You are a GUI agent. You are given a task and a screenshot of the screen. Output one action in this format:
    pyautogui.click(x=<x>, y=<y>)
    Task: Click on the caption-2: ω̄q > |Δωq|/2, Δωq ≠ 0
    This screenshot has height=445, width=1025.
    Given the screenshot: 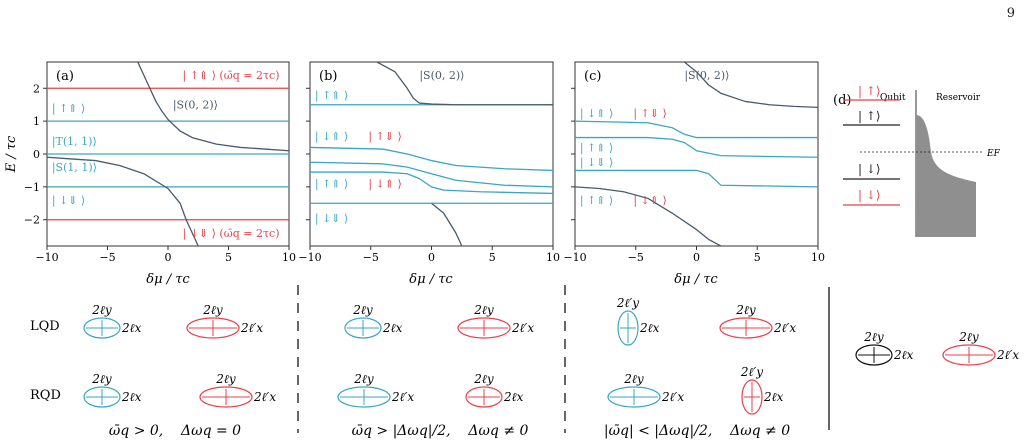 What is the action you would take?
    pyautogui.click(x=440, y=431)
    